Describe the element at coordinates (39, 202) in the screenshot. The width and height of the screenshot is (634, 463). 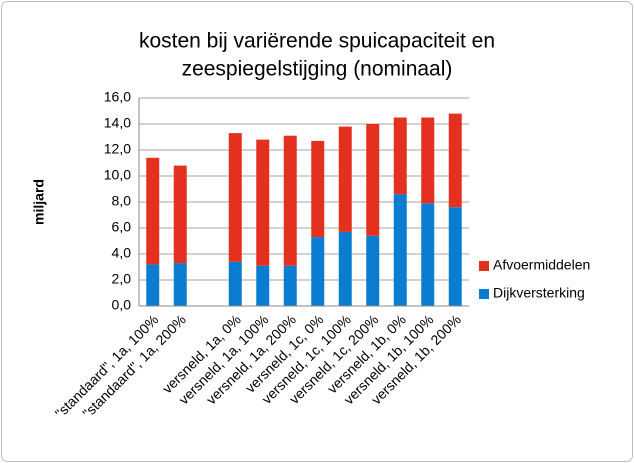
I see `y-axis-label: miljard` at that location.